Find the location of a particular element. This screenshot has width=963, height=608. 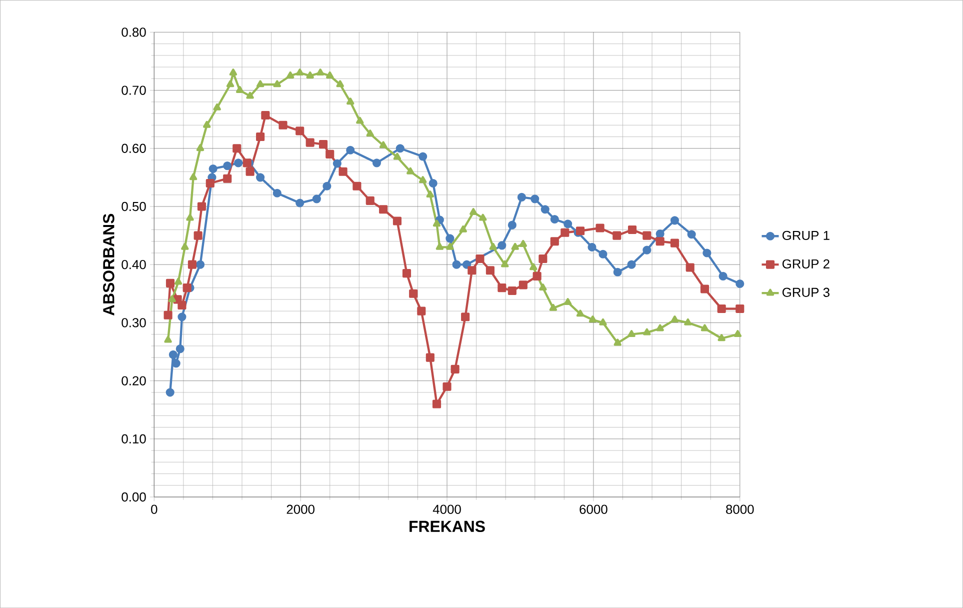

x-tick-label: 6000 is located at coordinates (594, 509).